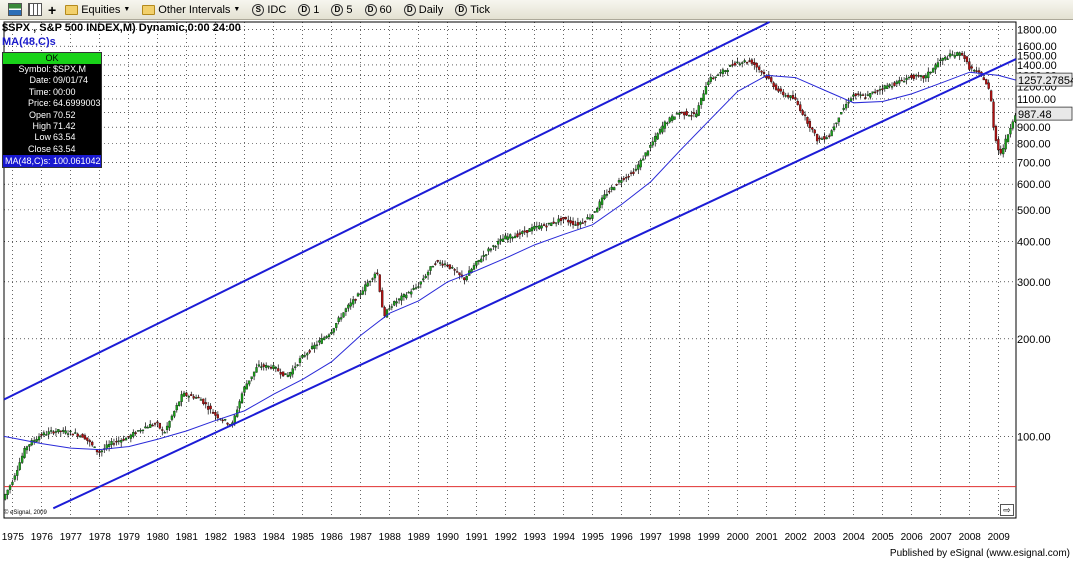 This screenshot has height=561, width=1073. I want to click on equities-button: Equities ▼, so click(97, 10).